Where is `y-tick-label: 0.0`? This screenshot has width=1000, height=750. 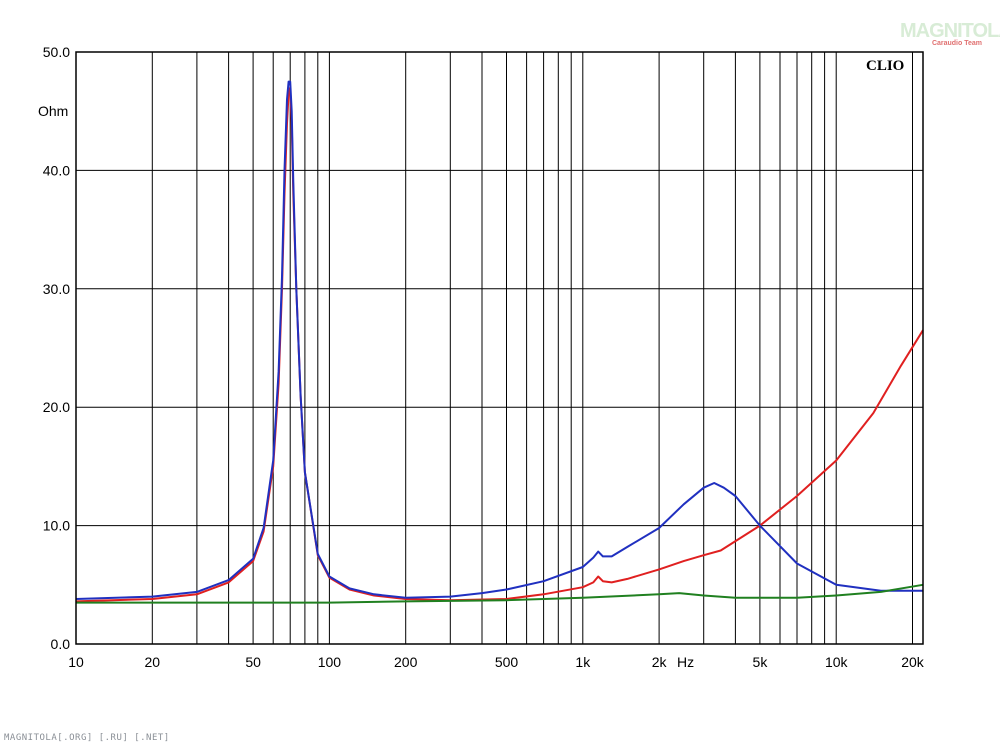 y-tick-label: 0.0 is located at coordinates (61, 644).